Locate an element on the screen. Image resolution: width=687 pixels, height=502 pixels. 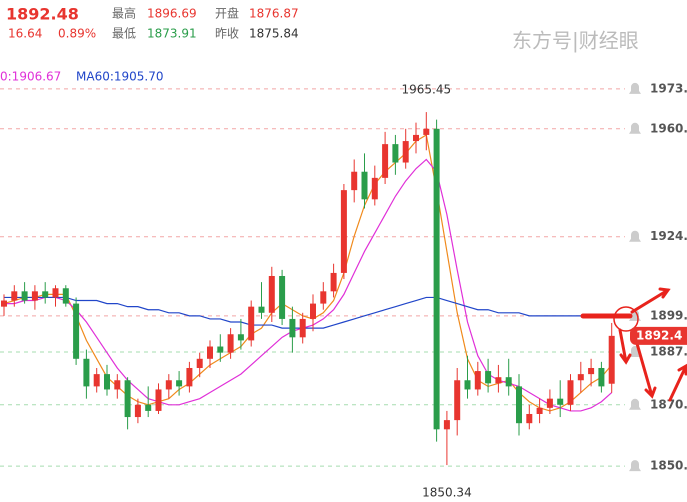
high-label: 最高 is located at coordinates (124, 13).